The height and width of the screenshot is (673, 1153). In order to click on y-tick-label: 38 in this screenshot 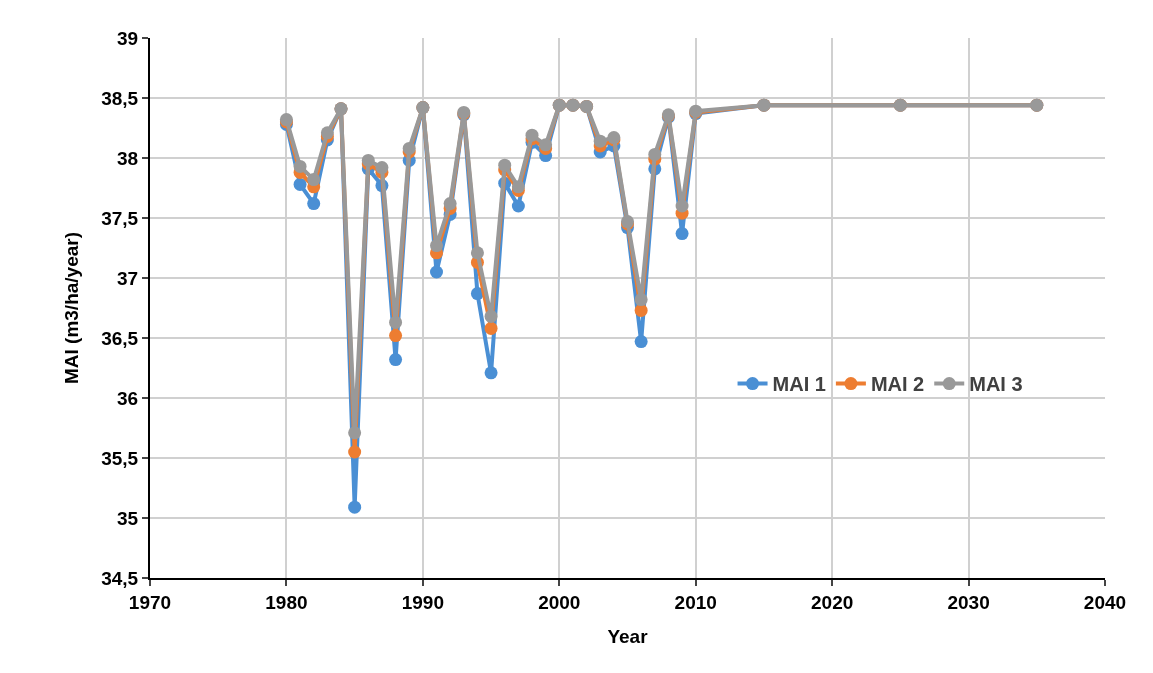, I will do `click(128, 158)`.